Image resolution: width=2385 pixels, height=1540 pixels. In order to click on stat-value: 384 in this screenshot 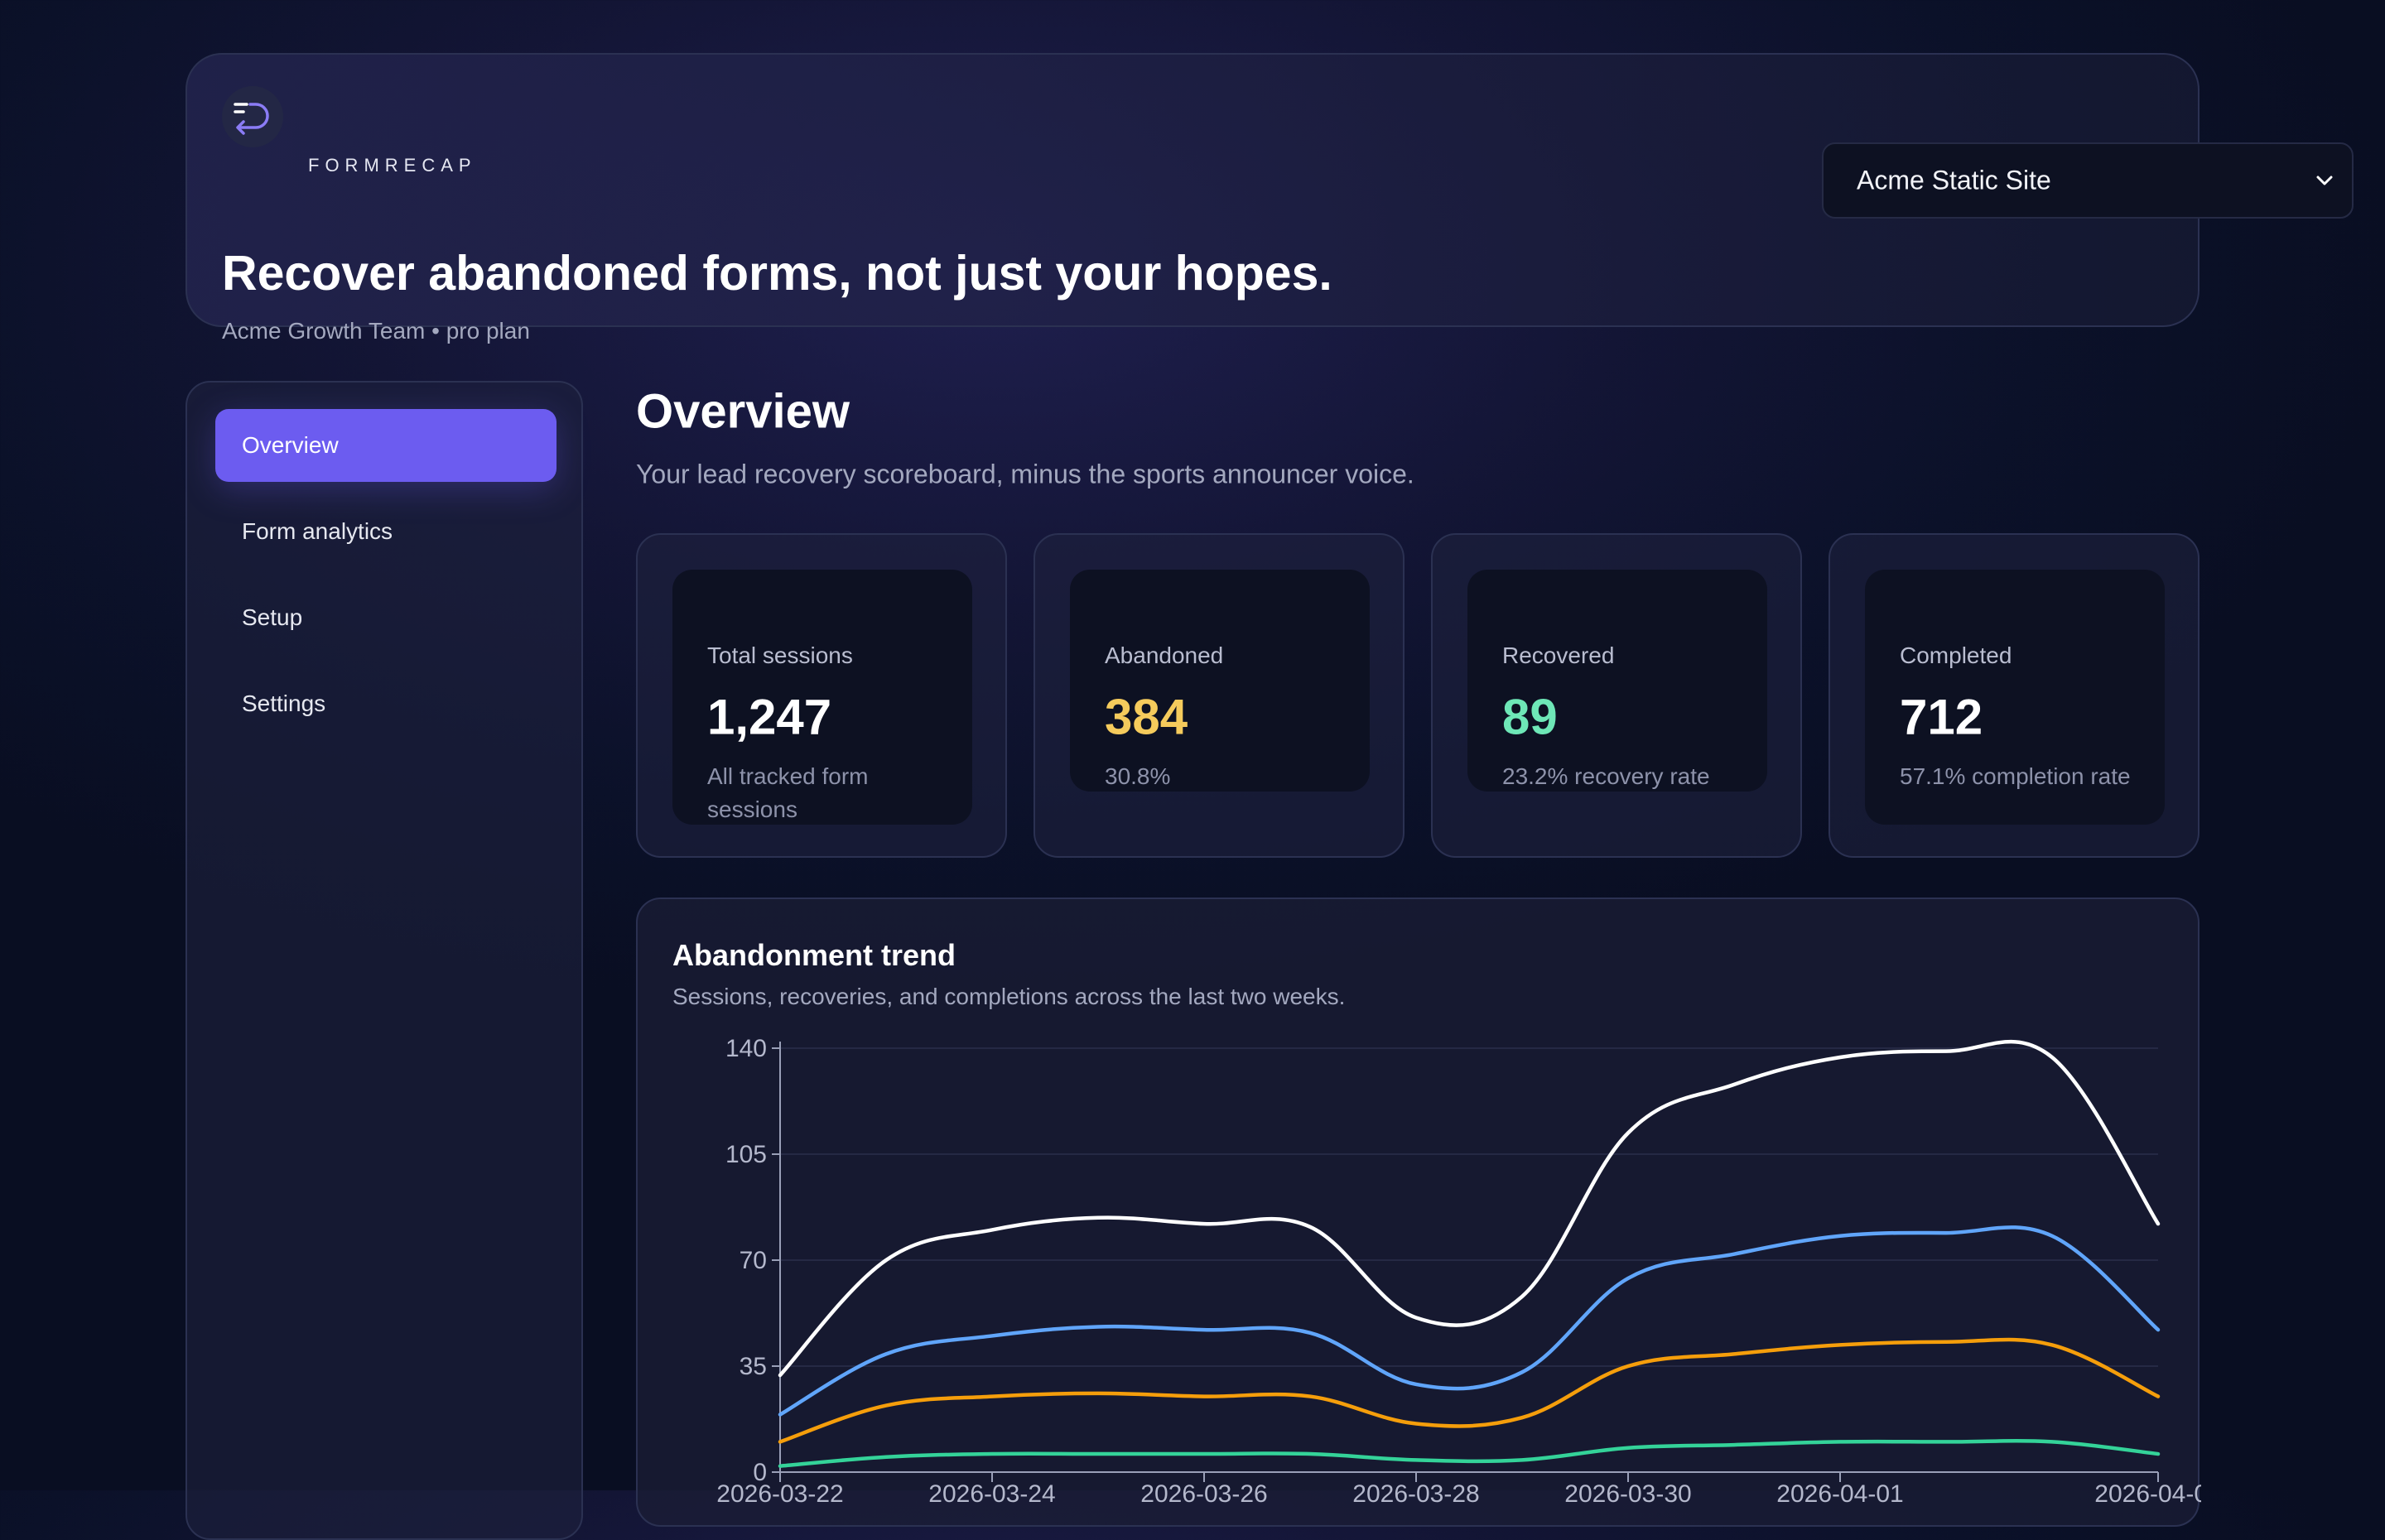, I will do `click(1146, 717)`.